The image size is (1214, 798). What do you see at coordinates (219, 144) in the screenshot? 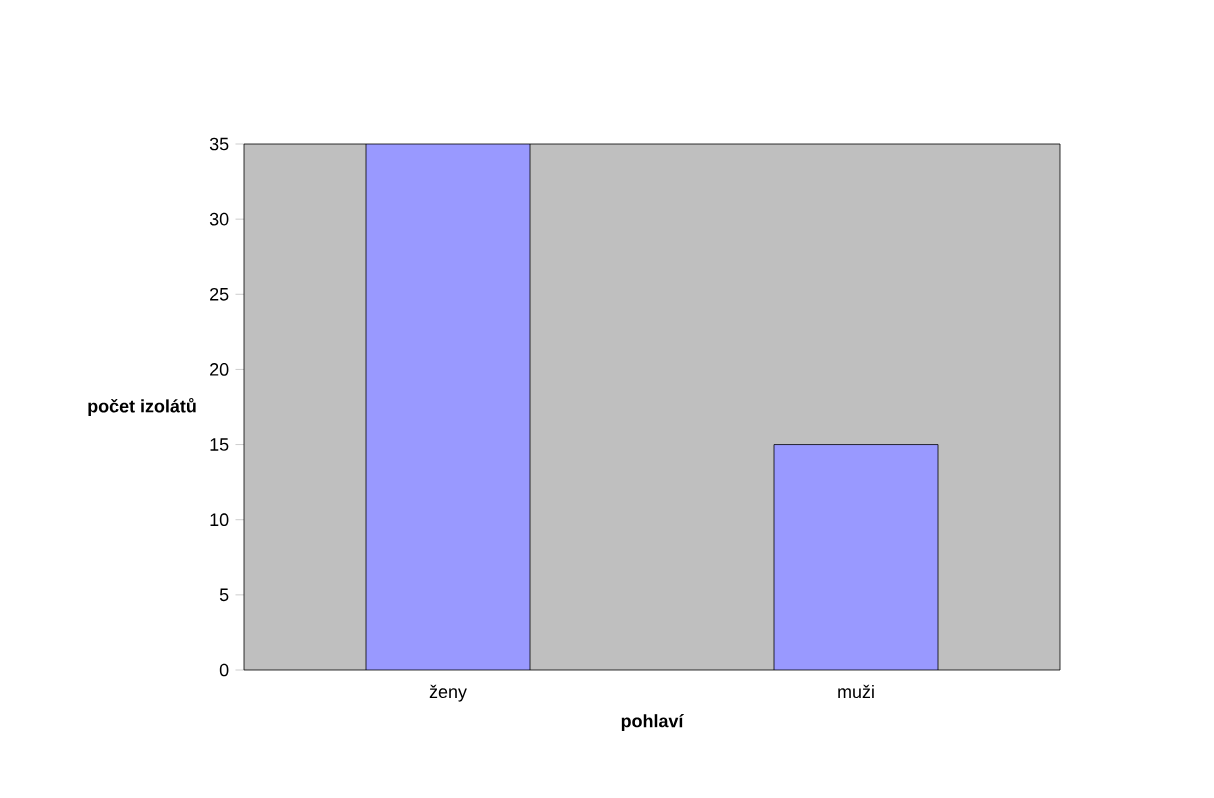
I see `y-tick-label: 35` at bounding box center [219, 144].